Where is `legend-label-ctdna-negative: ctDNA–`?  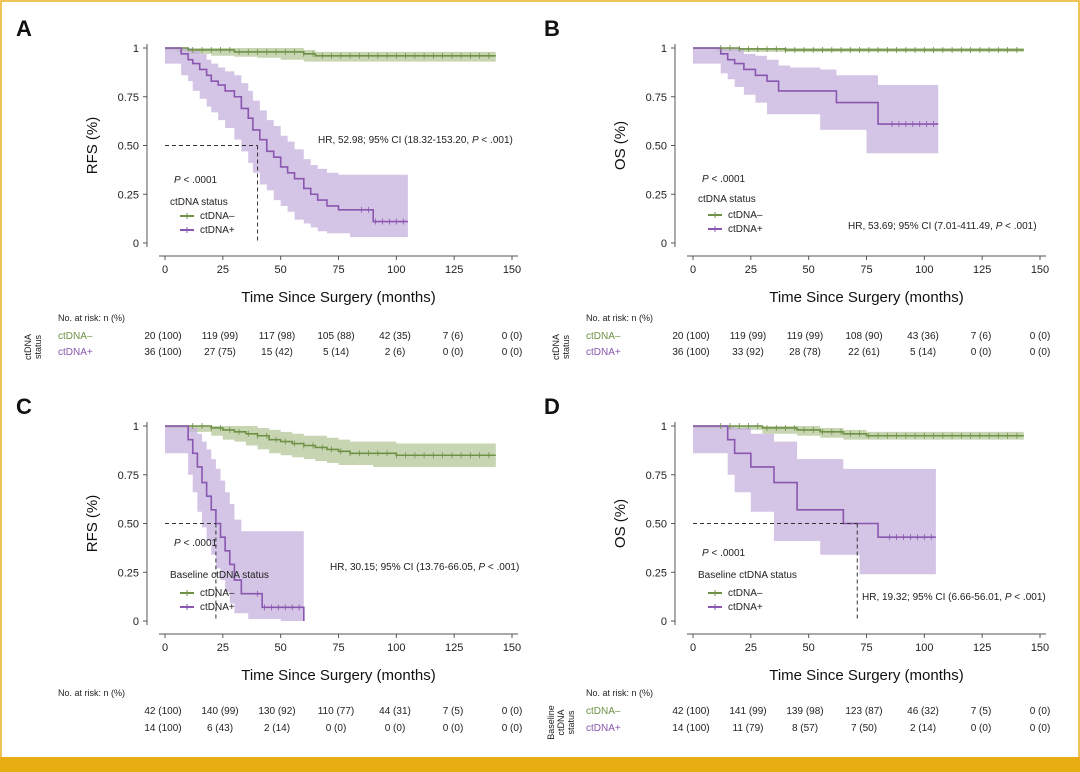 legend-label-ctdna-negative: ctDNA– is located at coordinates (217, 593).